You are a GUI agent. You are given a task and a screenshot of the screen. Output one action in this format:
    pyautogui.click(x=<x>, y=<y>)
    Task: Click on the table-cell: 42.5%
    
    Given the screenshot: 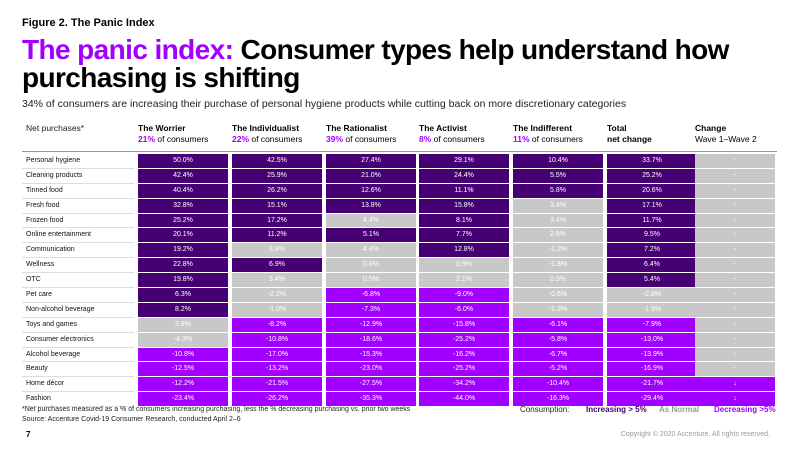 What is the action you would take?
    pyautogui.click(x=277, y=161)
    